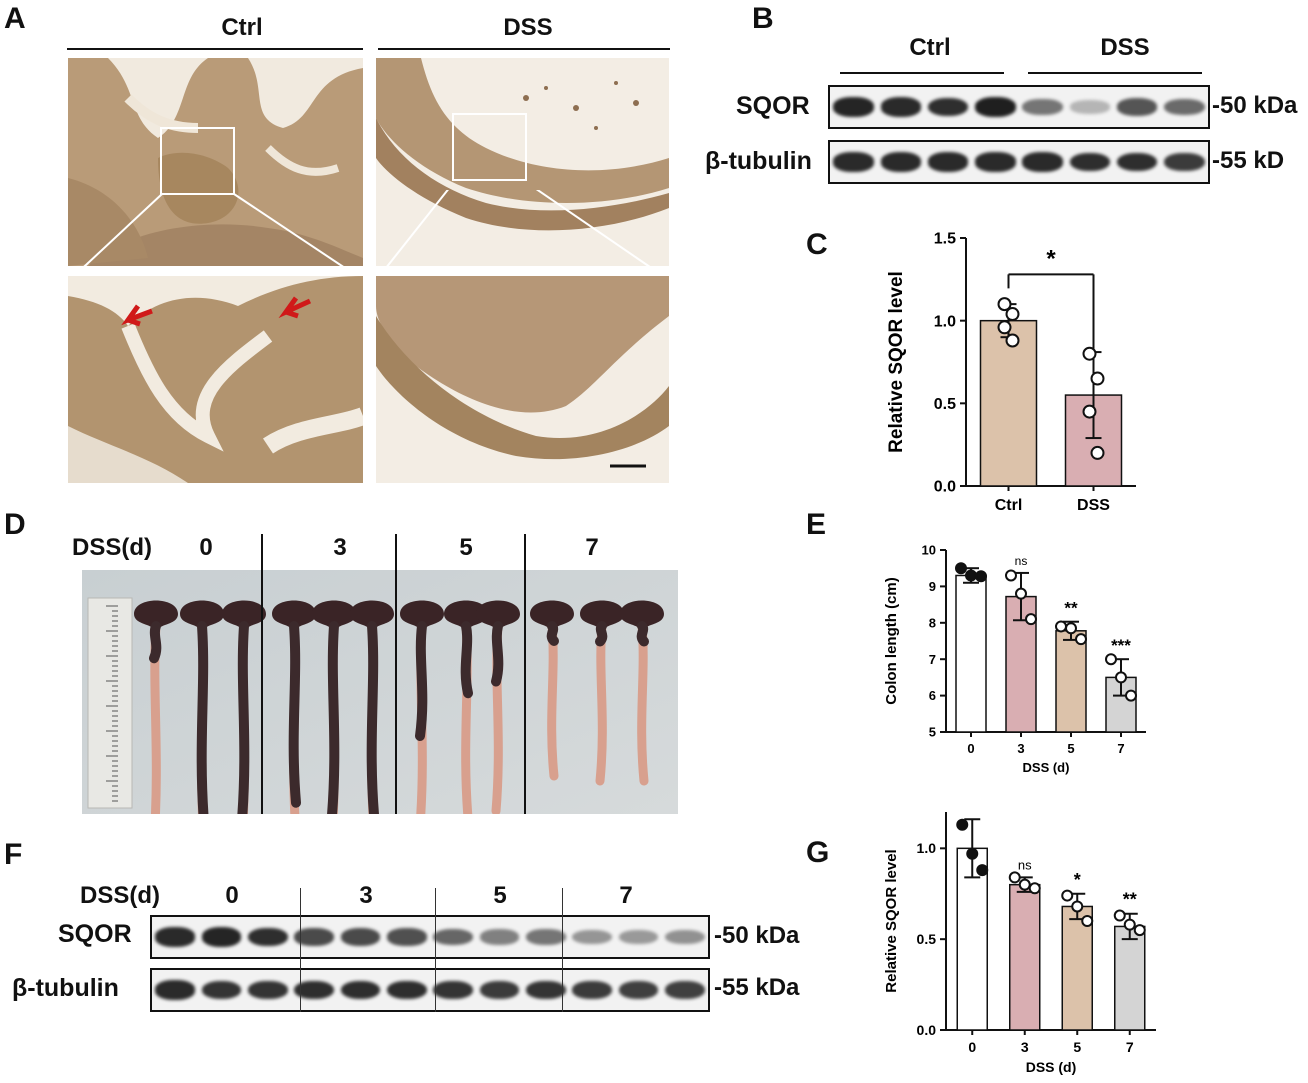 Image resolution: width=1308 pixels, height=1083 pixels. I want to click on panel-letter-a: A, so click(15, 18).